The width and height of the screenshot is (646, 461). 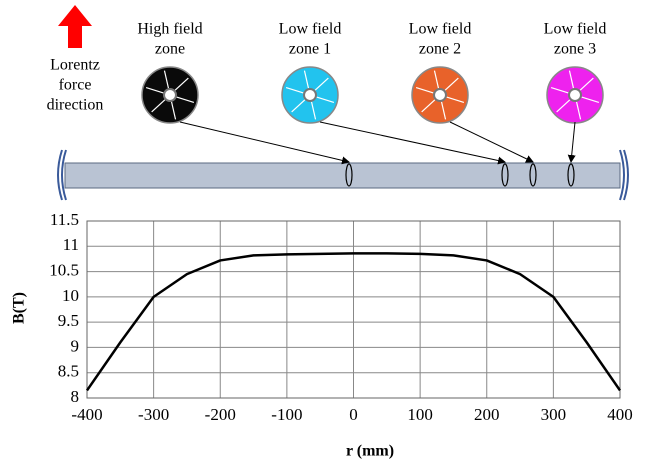 What do you see at coordinates (487, 414) in the screenshot?
I see `x-tick-label: 200` at bounding box center [487, 414].